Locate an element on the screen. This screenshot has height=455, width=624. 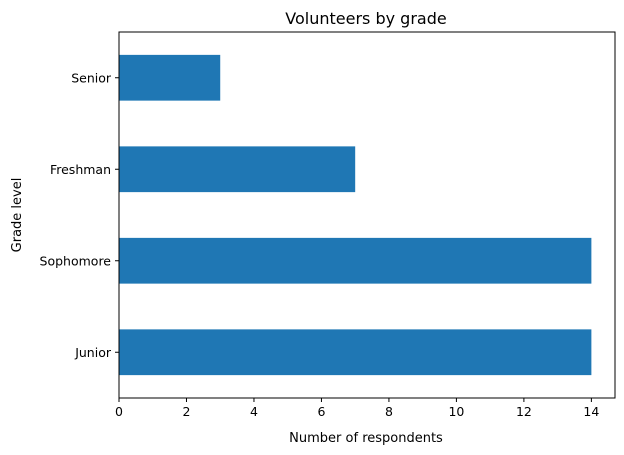
bar-sophomore is located at coordinates (355, 260).